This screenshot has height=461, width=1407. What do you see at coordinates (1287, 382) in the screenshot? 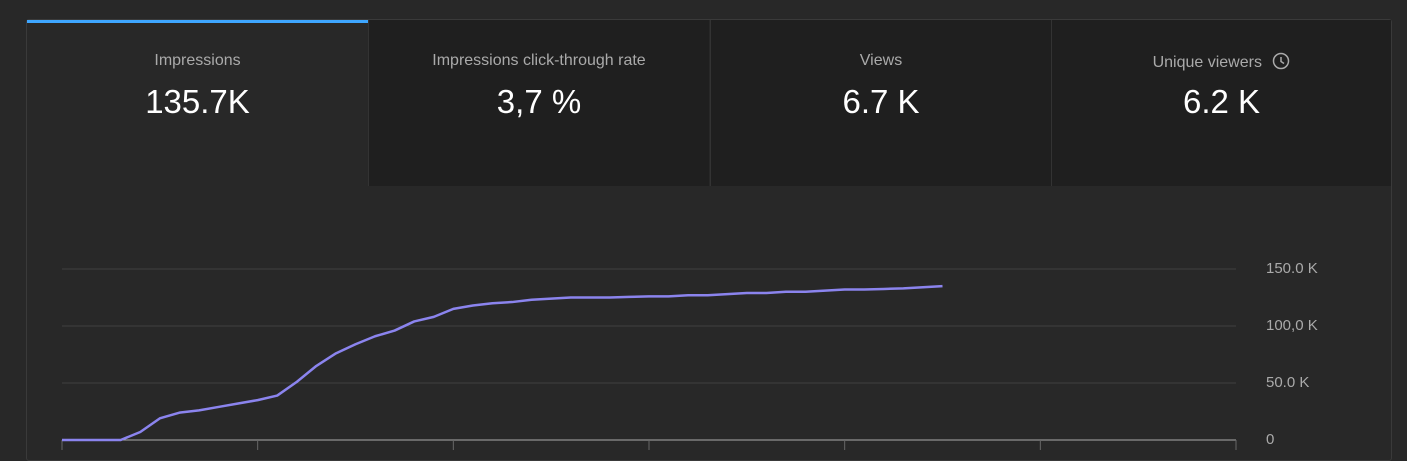
I see `y-tick-label: 50.0 K` at bounding box center [1287, 382].